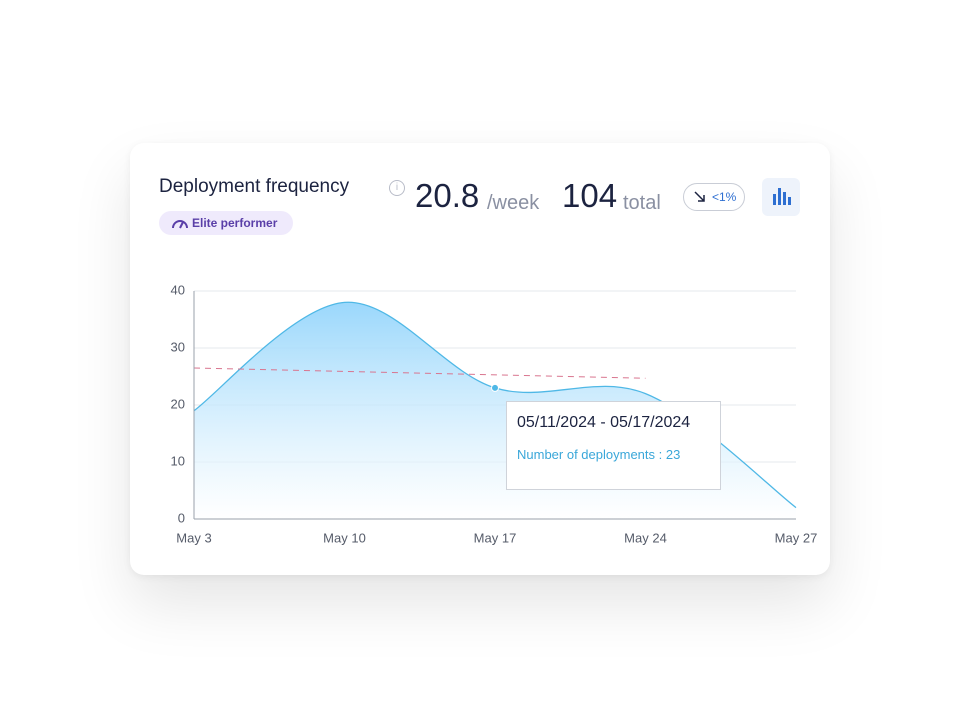 Image resolution: width=960 pixels, height=720 pixels. What do you see at coordinates (193, 537) in the screenshot?
I see `x-tick-label: May 3` at bounding box center [193, 537].